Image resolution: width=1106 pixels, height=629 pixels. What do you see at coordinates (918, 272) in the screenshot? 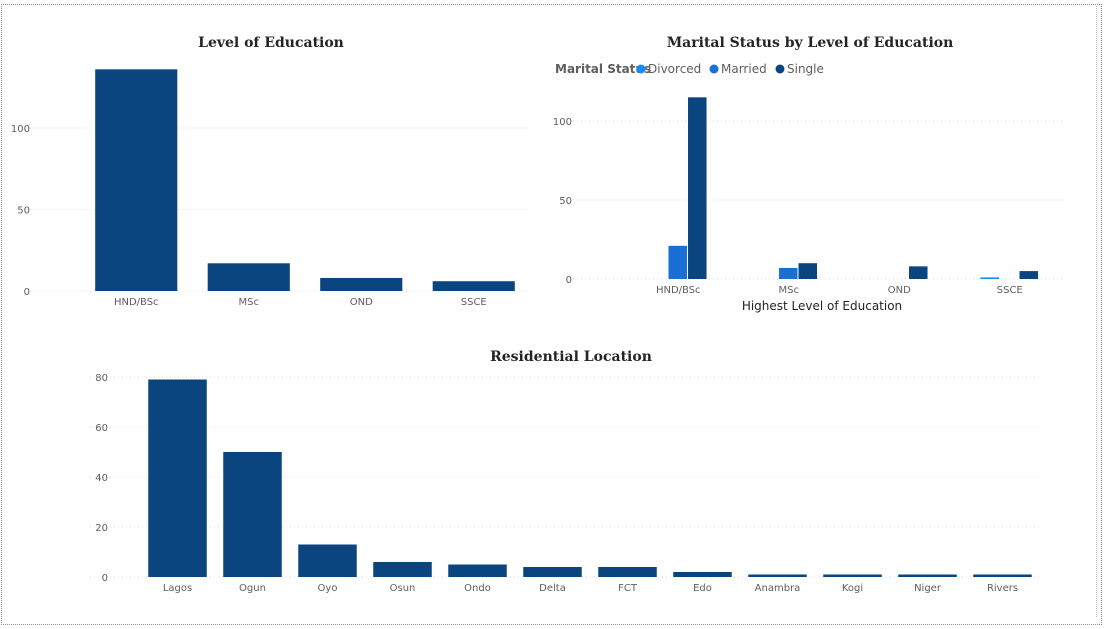
I see `bar-ond-single` at bounding box center [918, 272].